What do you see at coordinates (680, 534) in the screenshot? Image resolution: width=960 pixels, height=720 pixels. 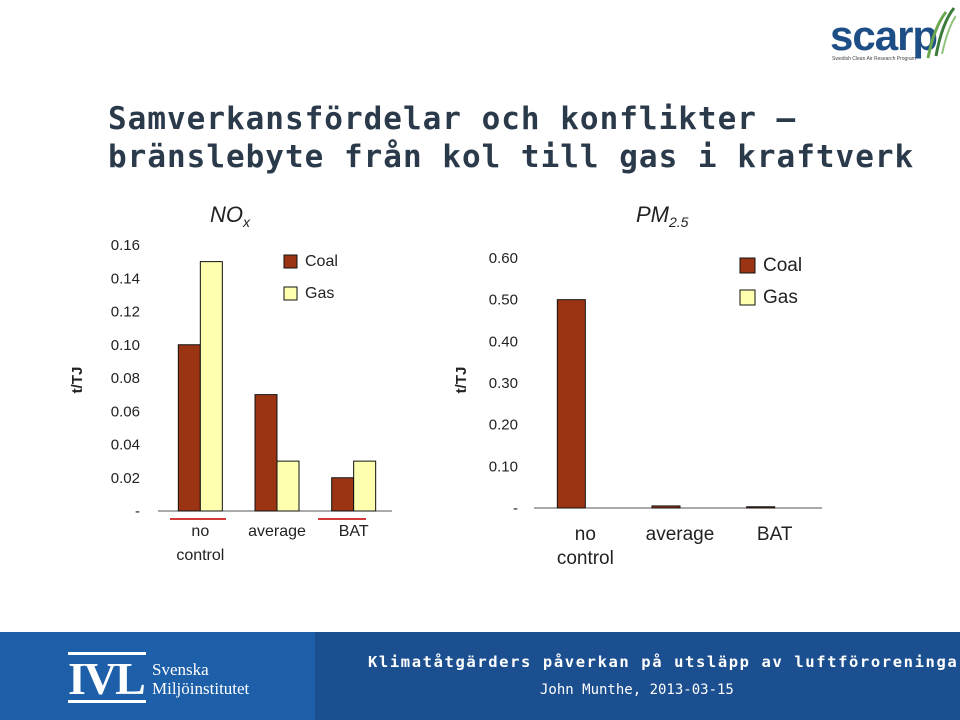 I see `pm25-x-category-label: average` at bounding box center [680, 534].